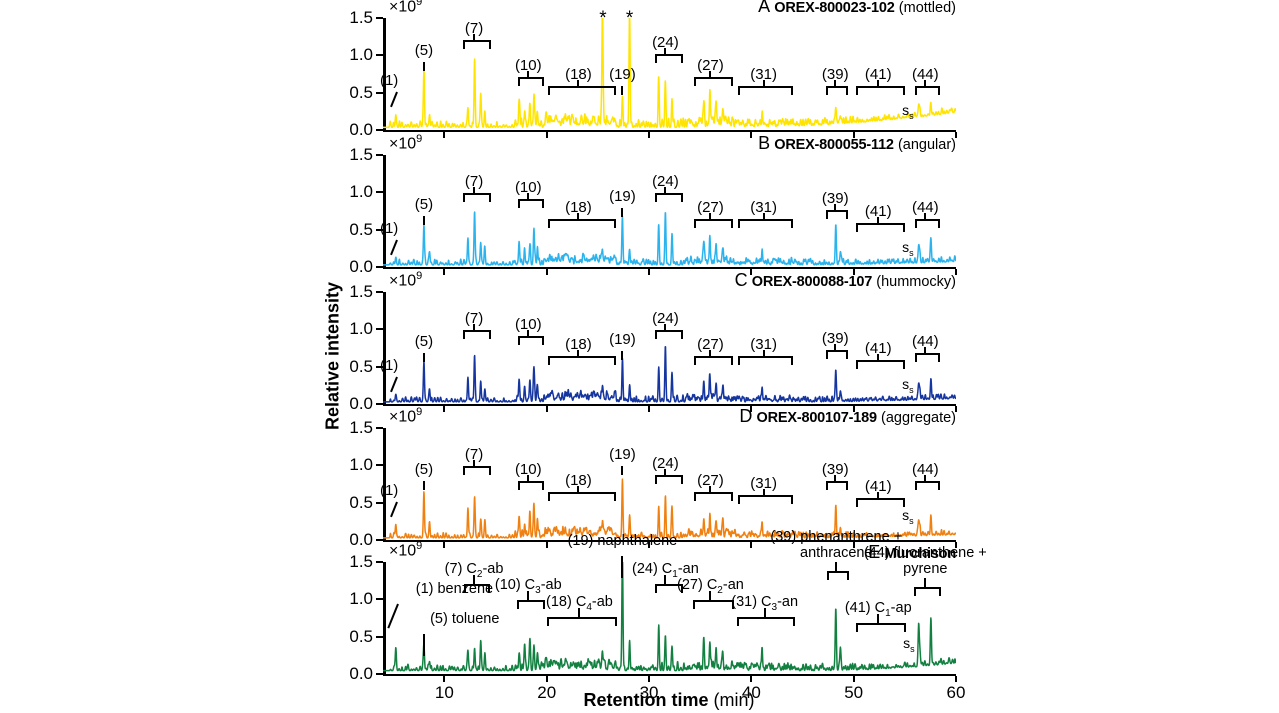  I want to click on peak-label: (5), so click(424, 50).